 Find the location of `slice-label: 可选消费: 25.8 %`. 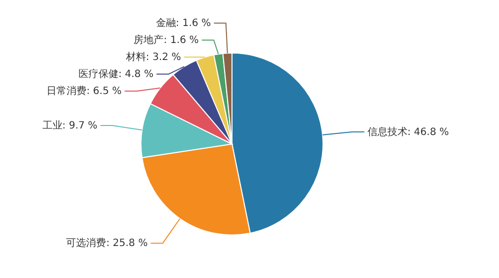

slice-label: 可选消费: 25.8 % is located at coordinates (107, 243).